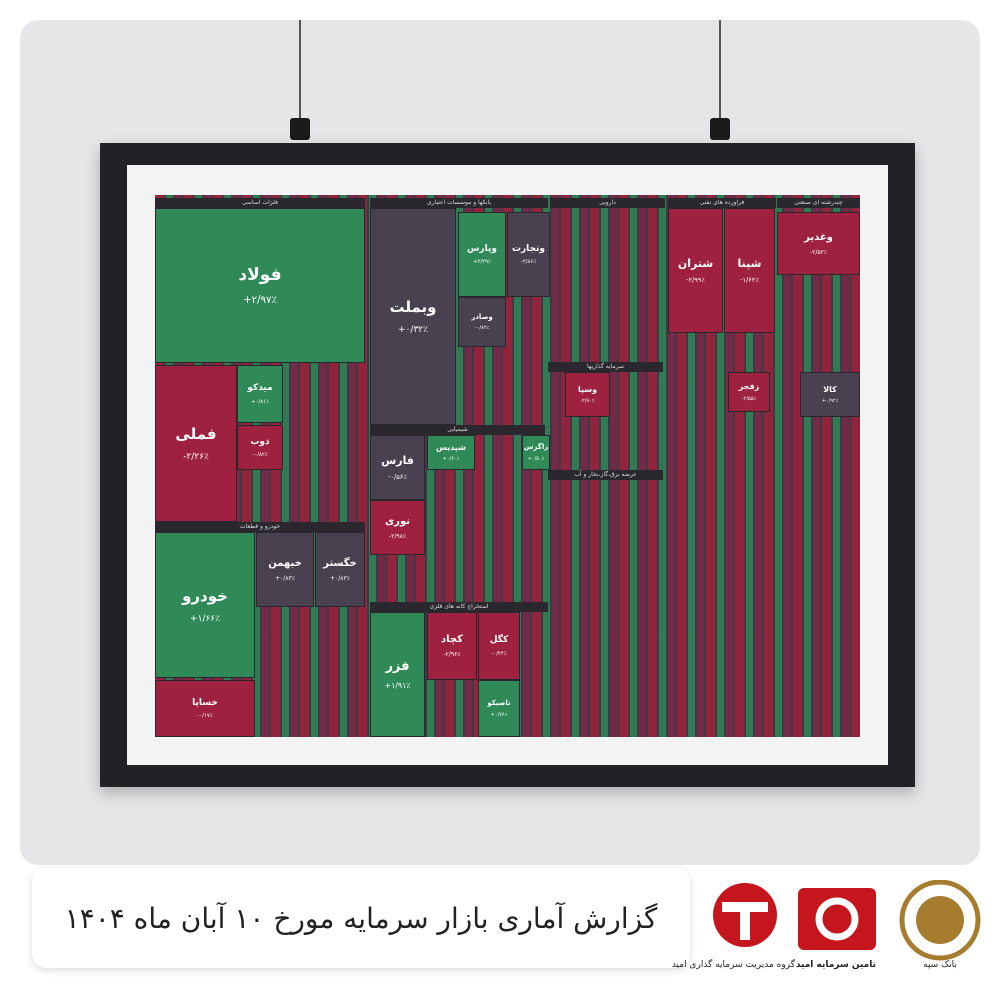 The image size is (1000, 1000). What do you see at coordinates (536, 447) in the screenshot?
I see `tile-name: زاگرس` at bounding box center [536, 447].